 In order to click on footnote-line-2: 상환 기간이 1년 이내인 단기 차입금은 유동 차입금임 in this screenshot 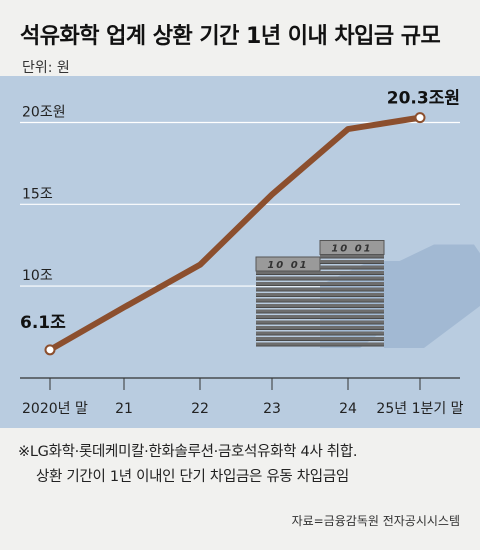, I will do `click(192, 477)`.